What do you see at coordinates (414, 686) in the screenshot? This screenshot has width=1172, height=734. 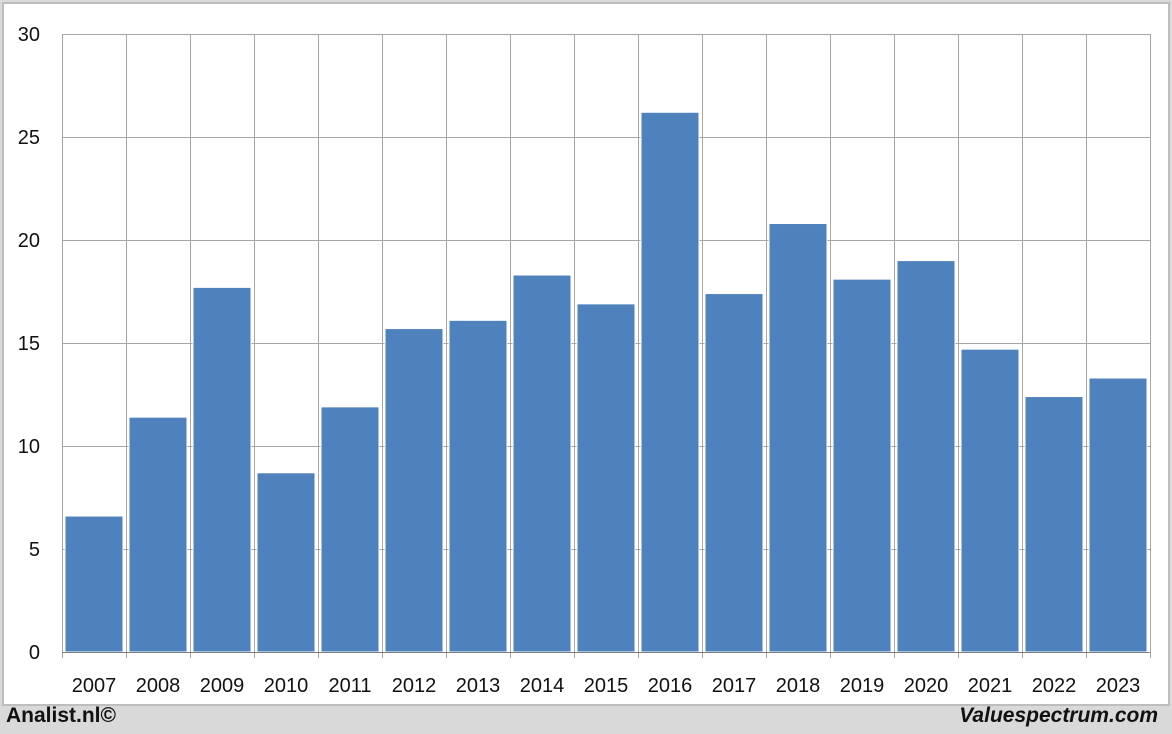 I see `x-tick-label-2012: 2012` at bounding box center [414, 686].